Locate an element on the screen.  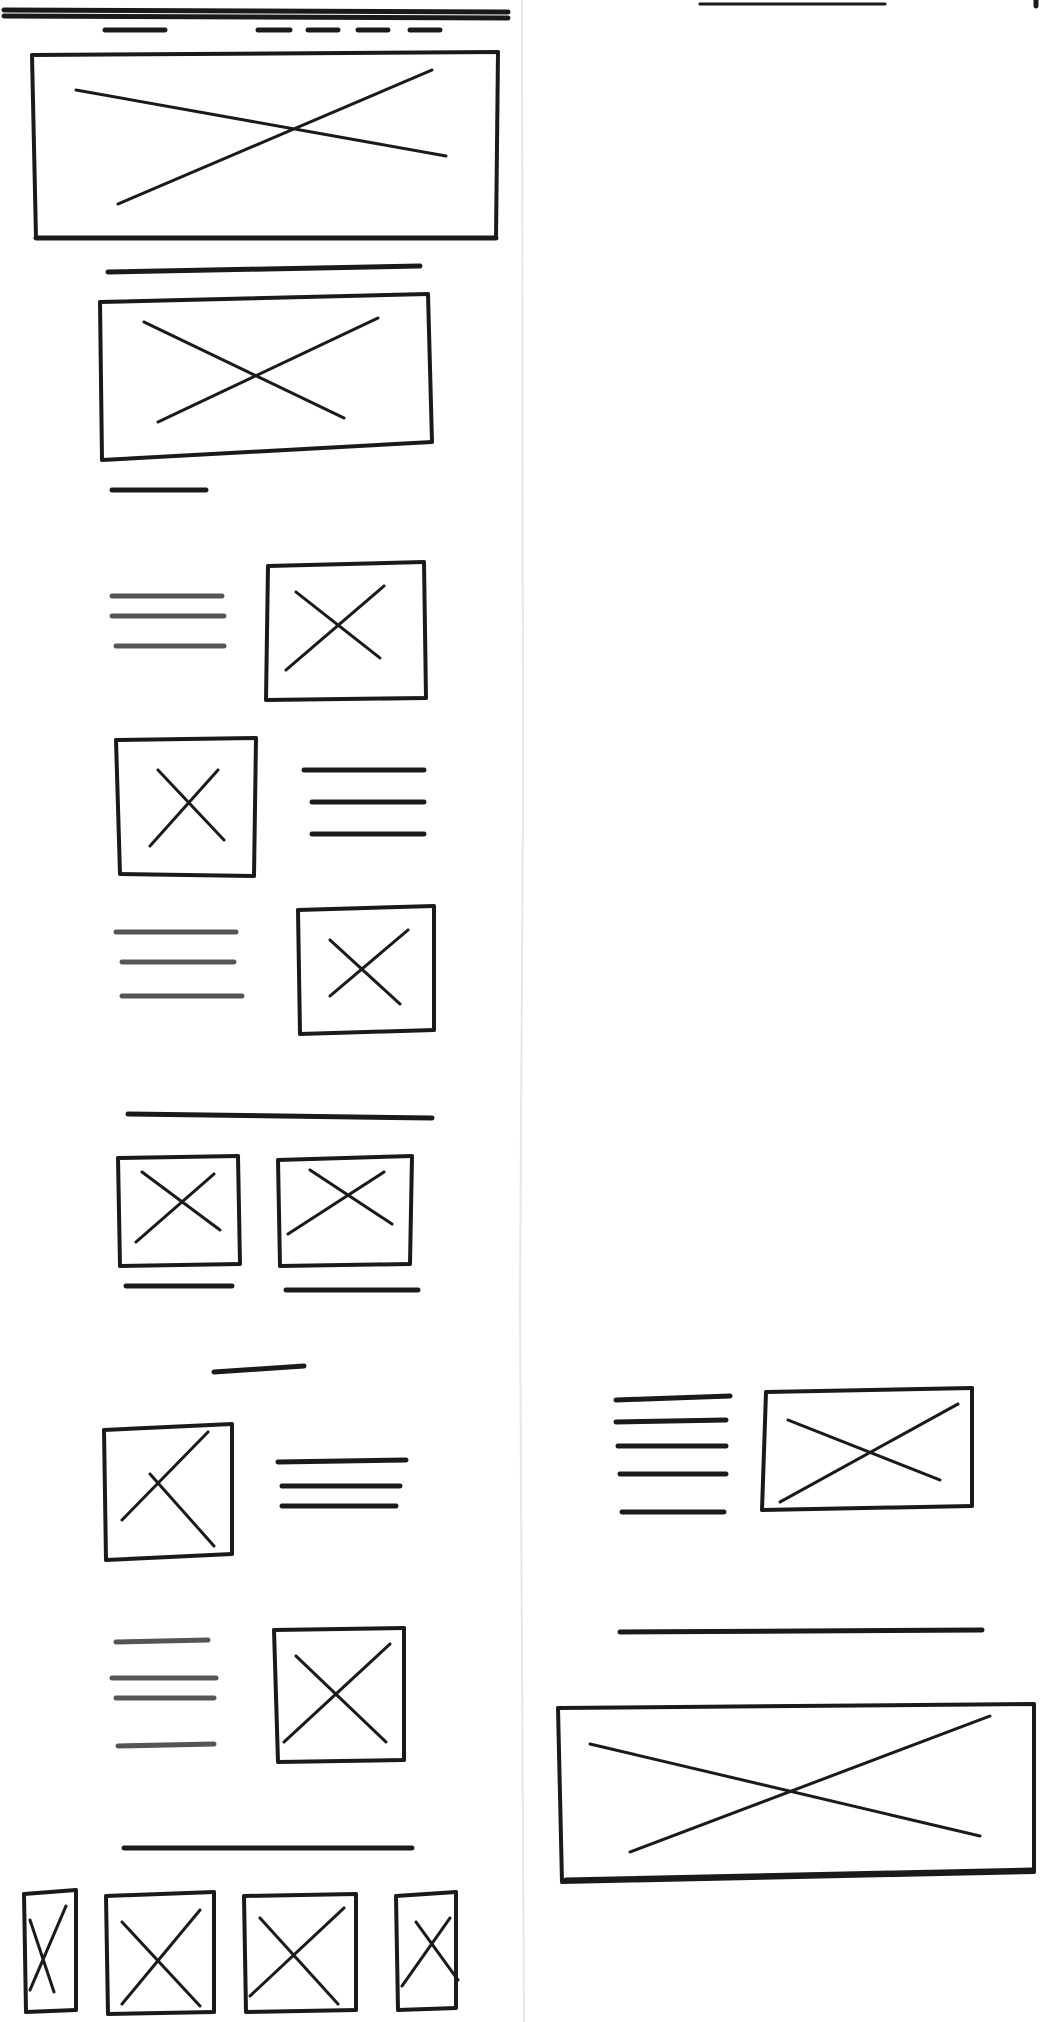
top-border is located at coordinates (520, 10).